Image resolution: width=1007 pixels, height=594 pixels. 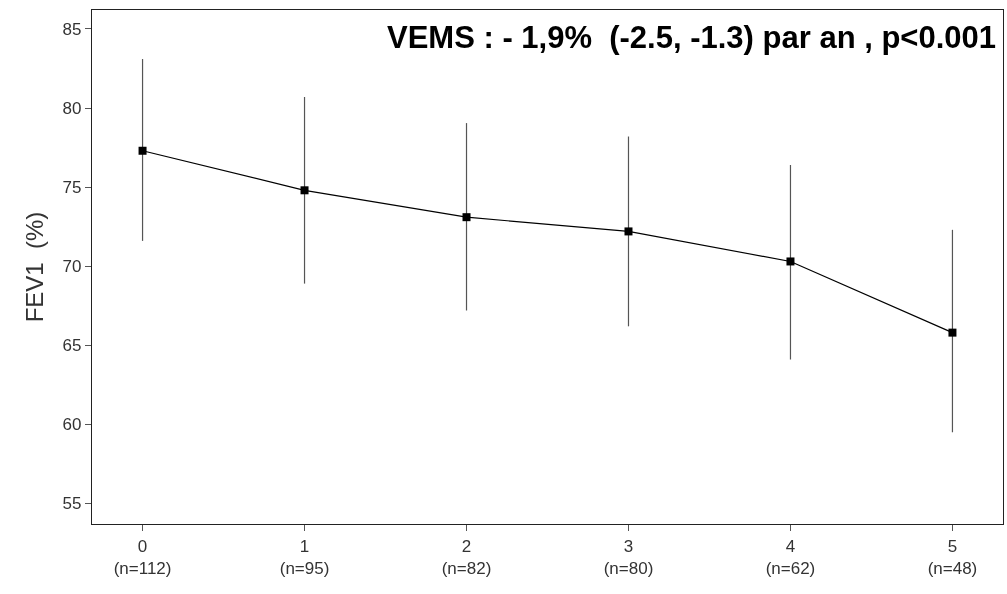 I want to click on y-tick-label: 75, so click(x=72, y=188).